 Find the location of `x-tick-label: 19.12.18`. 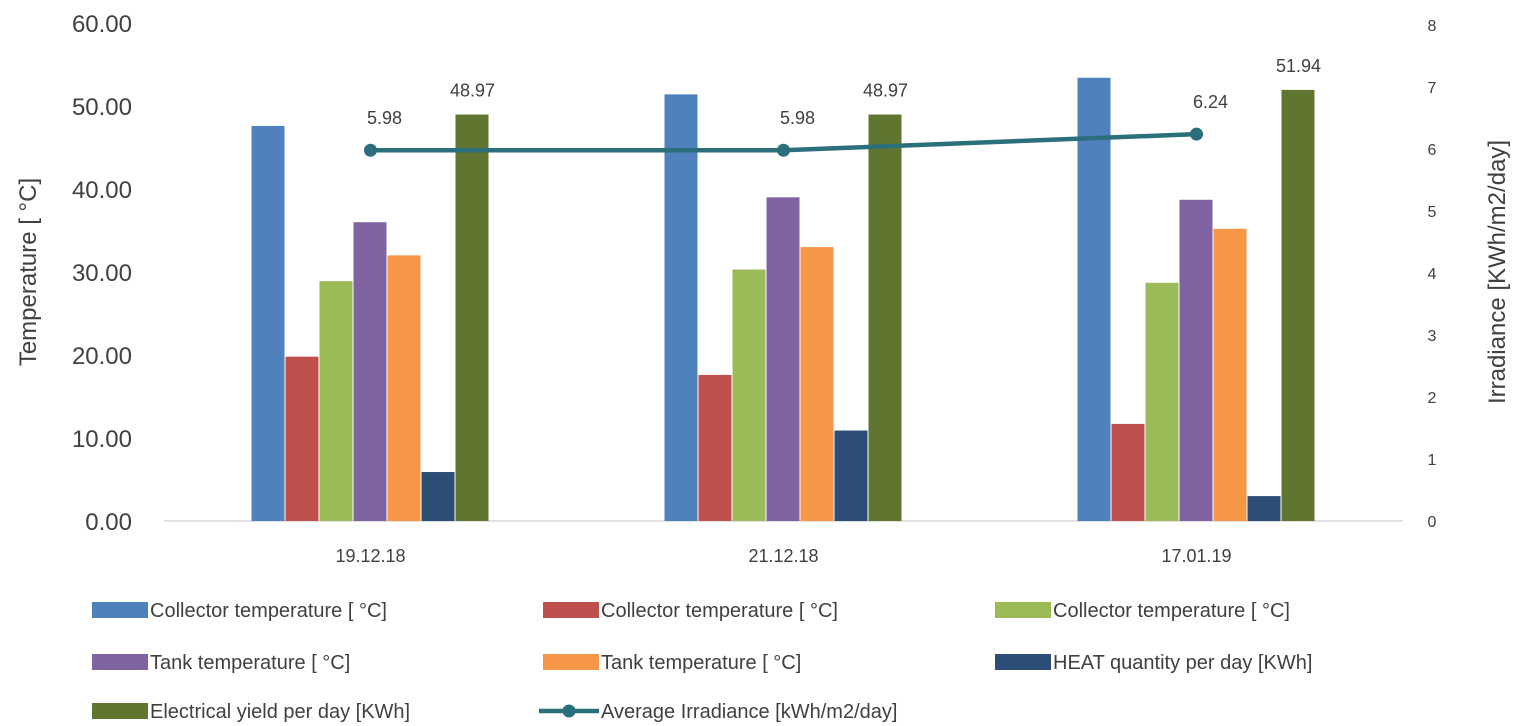

x-tick-label: 19.12.18 is located at coordinates (370, 556).